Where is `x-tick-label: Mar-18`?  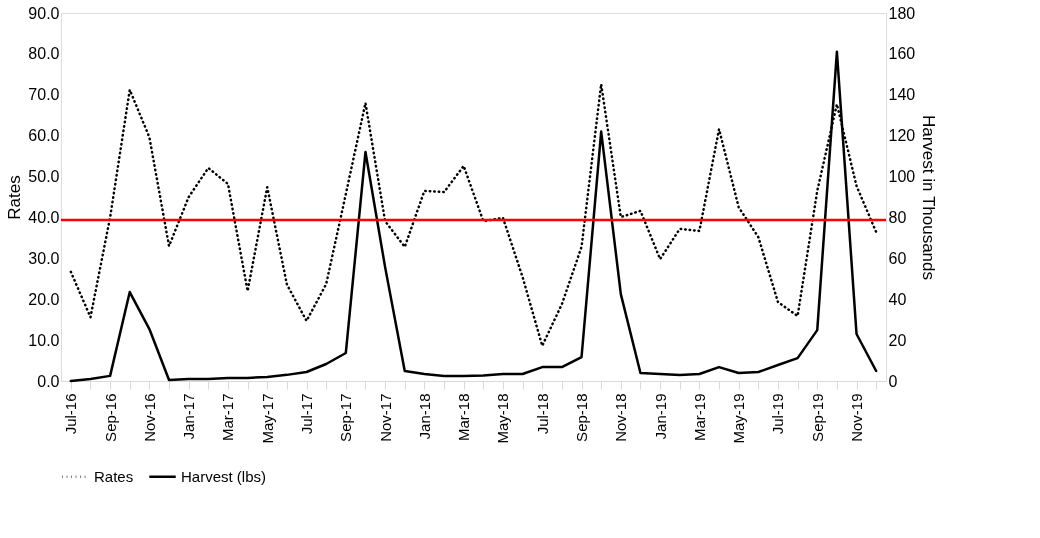
x-tick-label: Mar-18 is located at coordinates (464, 417).